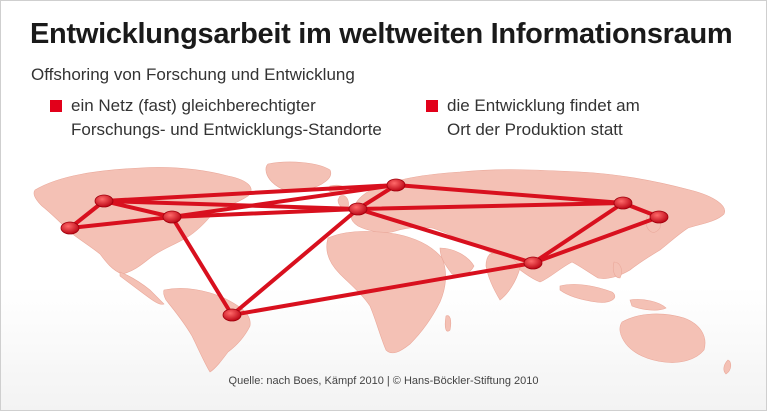 The width and height of the screenshot is (767, 411). I want to click on southeast-asia-islands-shape, so click(587, 293).